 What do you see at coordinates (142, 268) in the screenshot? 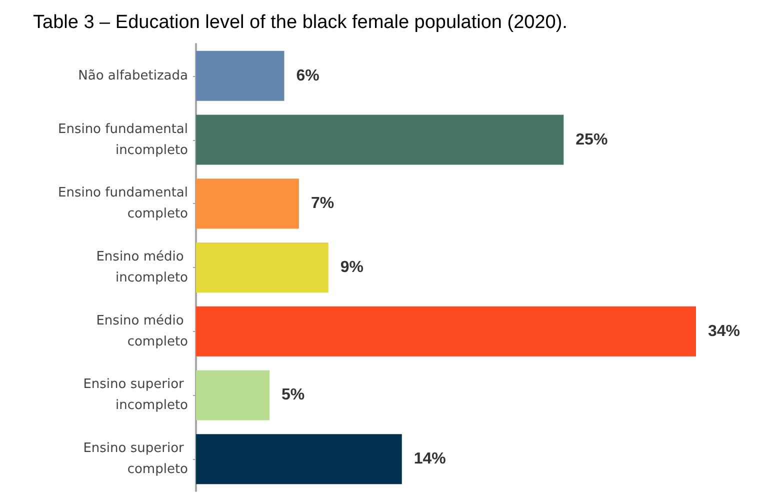
I see `y-tick-label: Ensino médio incompleto` at bounding box center [142, 268].